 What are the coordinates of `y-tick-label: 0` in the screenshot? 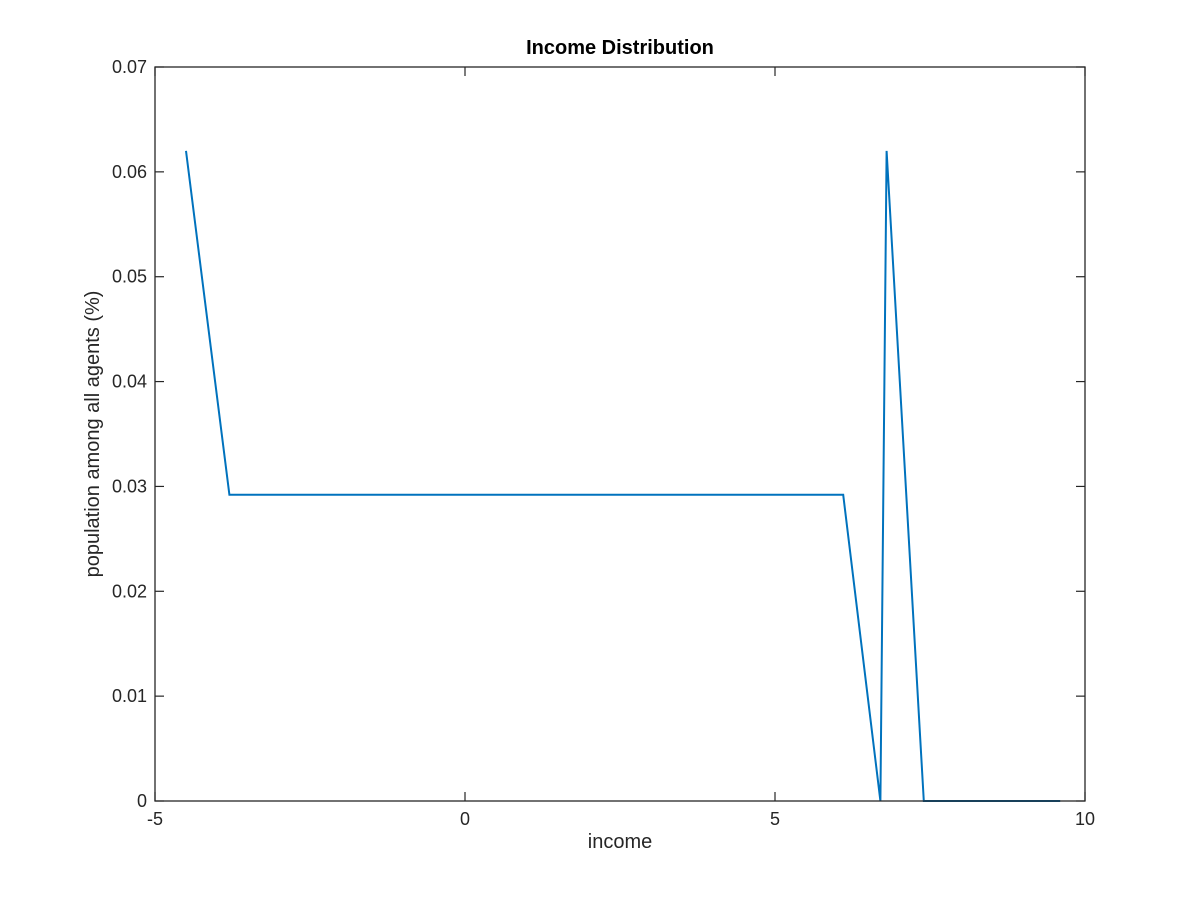 It's located at (142, 801).